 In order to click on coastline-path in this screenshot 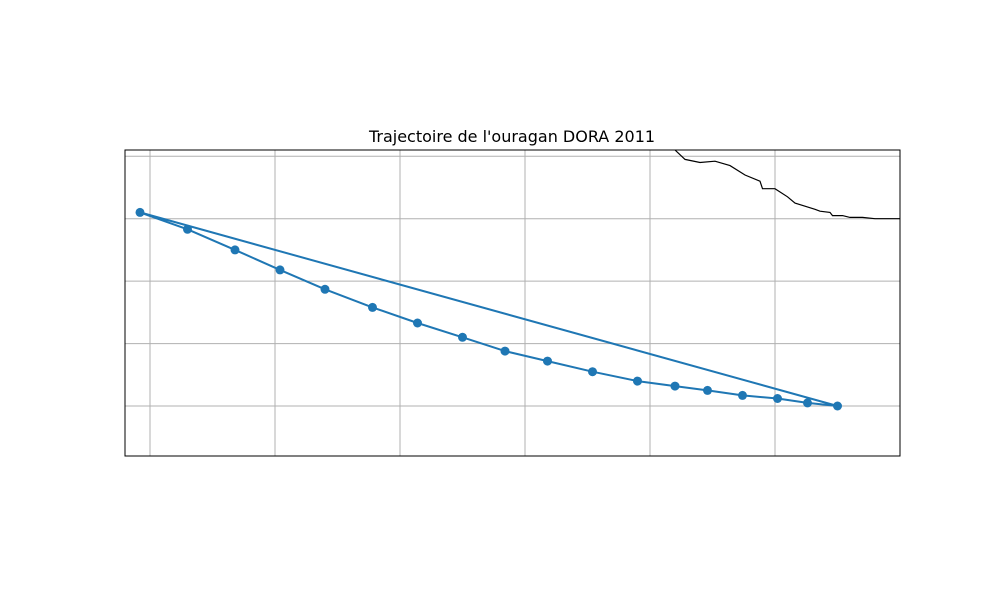, I will do `click(787, 185)`.